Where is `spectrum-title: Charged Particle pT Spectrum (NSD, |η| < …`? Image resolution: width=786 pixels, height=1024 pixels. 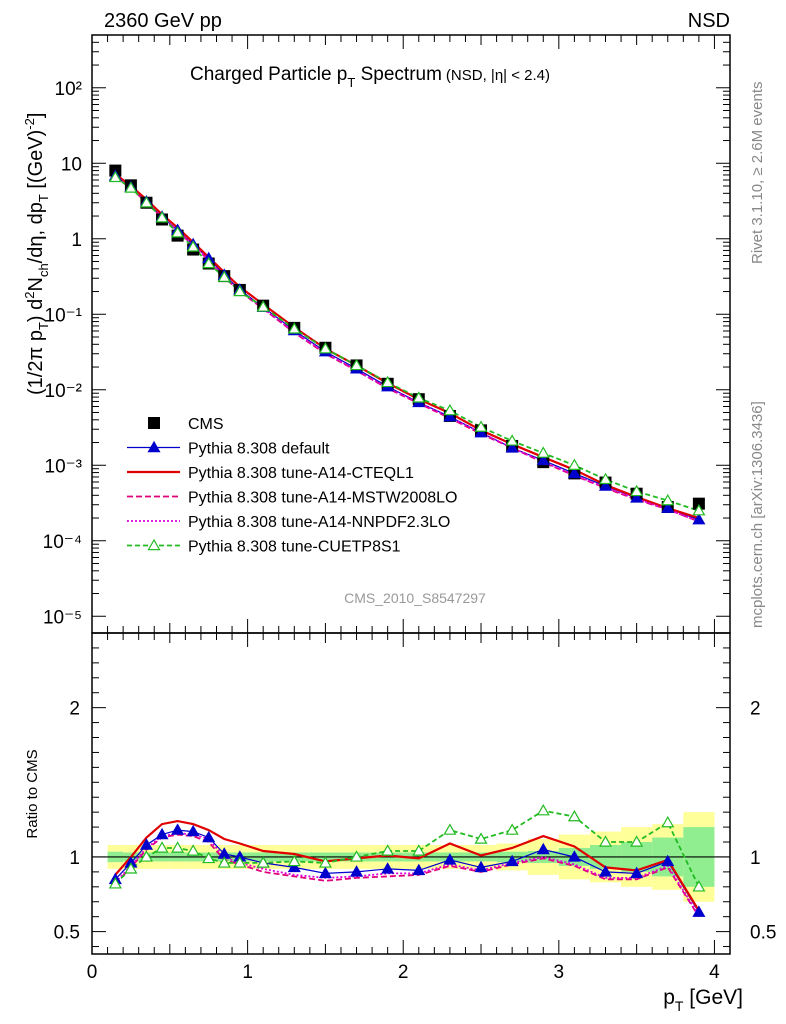 spectrum-title: Charged Particle pT Spectrum (NSD, |η| < … is located at coordinates (370, 77).